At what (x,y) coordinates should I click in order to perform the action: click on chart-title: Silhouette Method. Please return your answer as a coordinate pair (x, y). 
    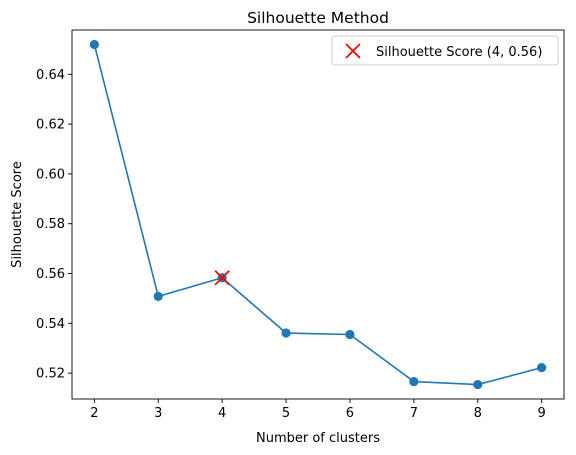
    Looking at the image, I should click on (318, 18).